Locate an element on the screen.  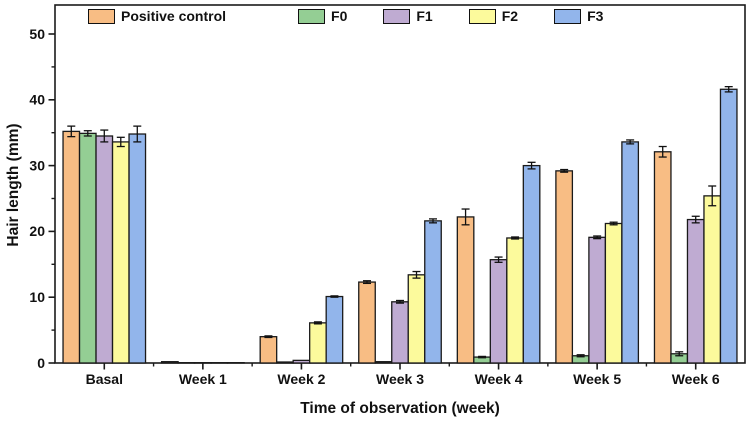
positive-control-swatch is located at coordinates (101, 16).